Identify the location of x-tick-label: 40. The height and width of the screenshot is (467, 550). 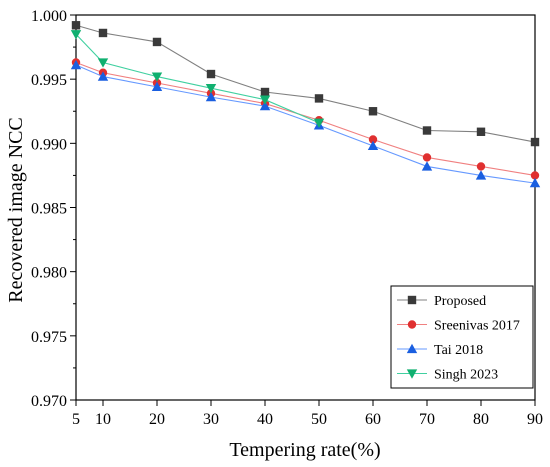
(265, 419).